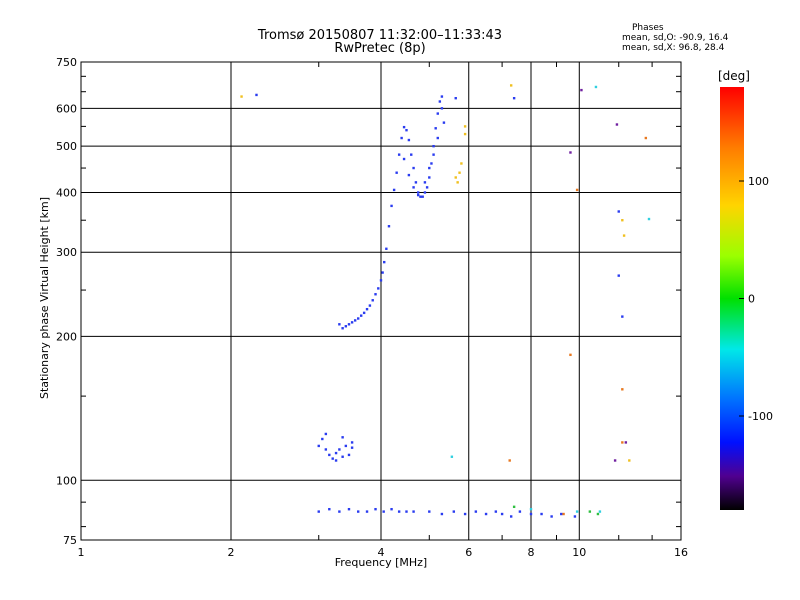 The image size is (800, 600). I want to click on colorbar: 100 0 -100, so click(746, 298).